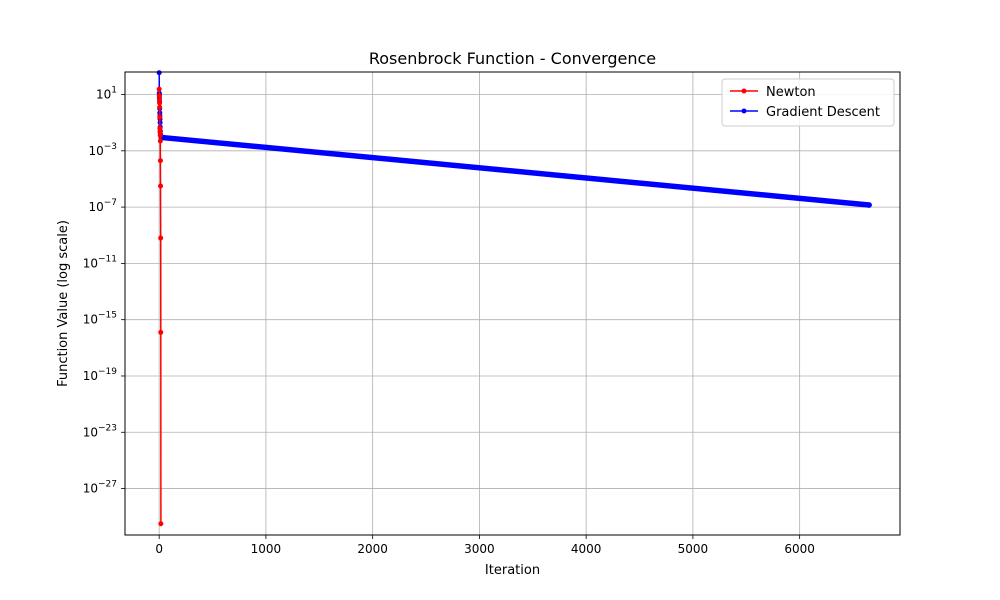 Image resolution: width=1000 pixels, height=600 pixels. Describe the element at coordinates (100, 431) in the screenshot. I see `y-tick-label: 10⁻²³` at that location.